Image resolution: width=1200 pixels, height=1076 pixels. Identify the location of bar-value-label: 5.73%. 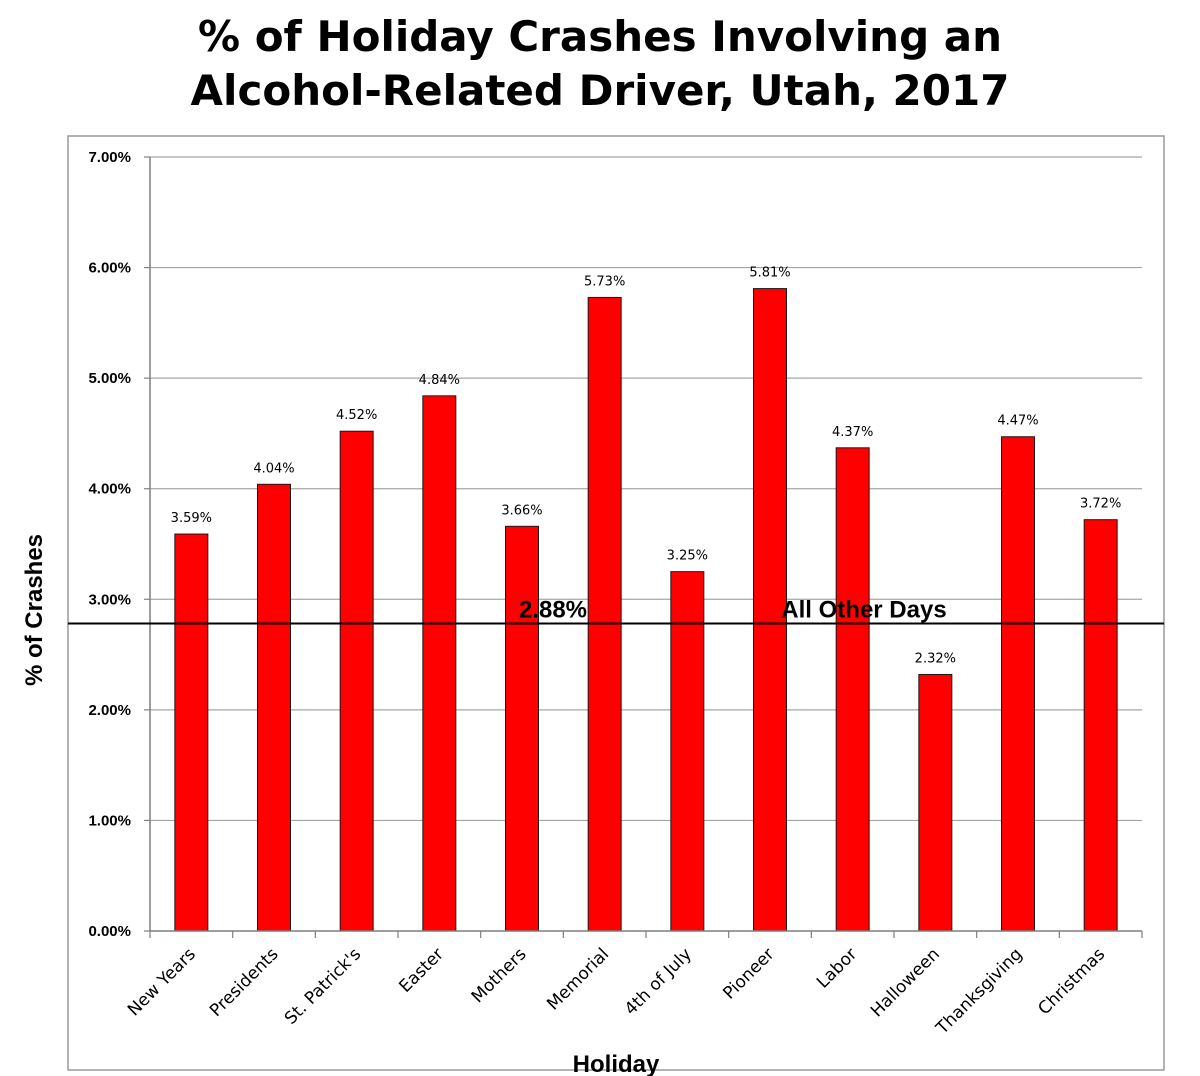
(604, 281).